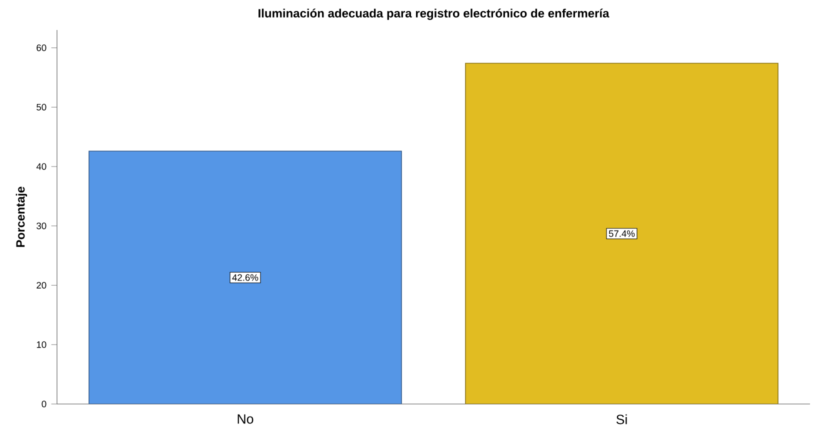 This screenshot has width=814, height=429. What do you see at coordinates (41, 226) in the screenshot?
I see `y-tick-label: 30` at bounding box center [41, 226].